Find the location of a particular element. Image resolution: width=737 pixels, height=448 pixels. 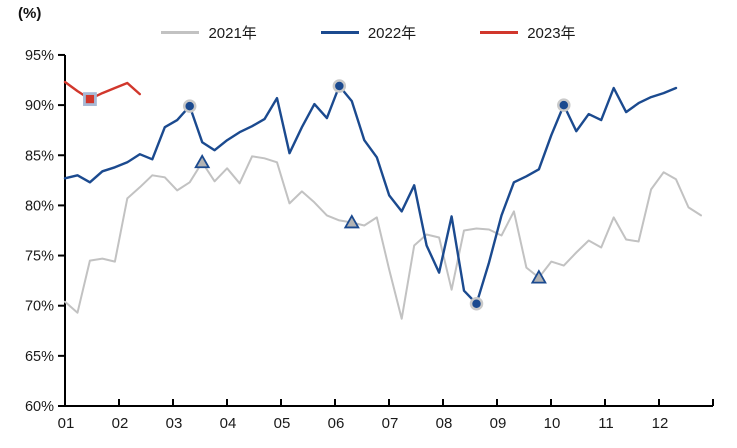

legend-item-2021: 2021年 is located at coordinates (209, 32).